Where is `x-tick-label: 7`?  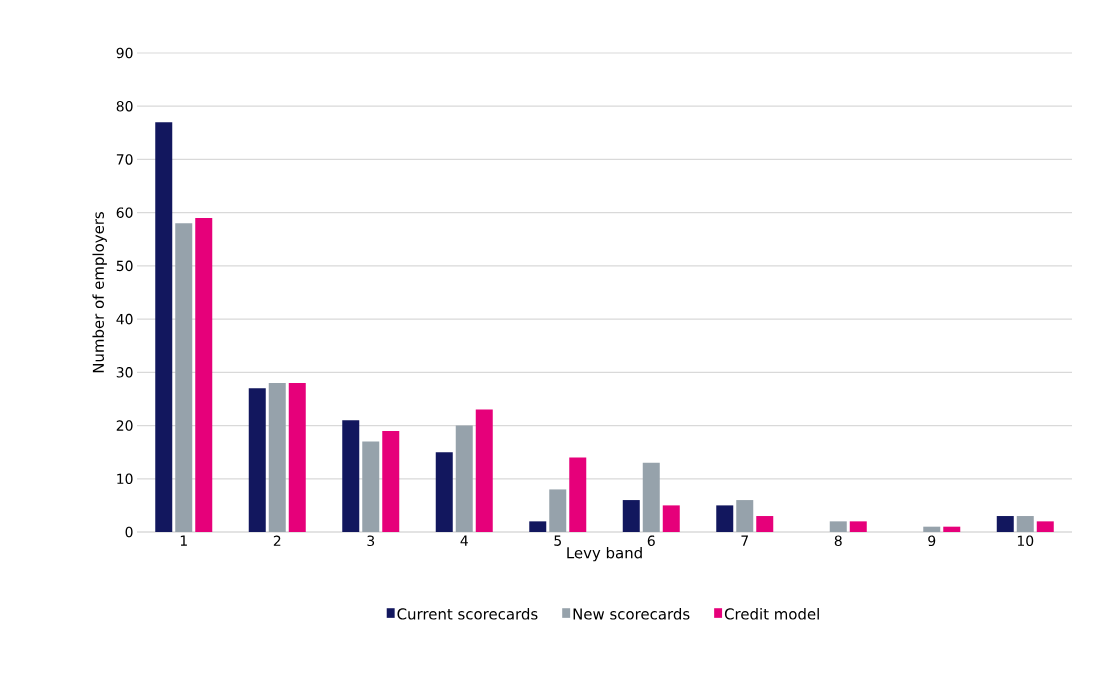
x-tick-label: 7 is located at coordinates (745, 540).